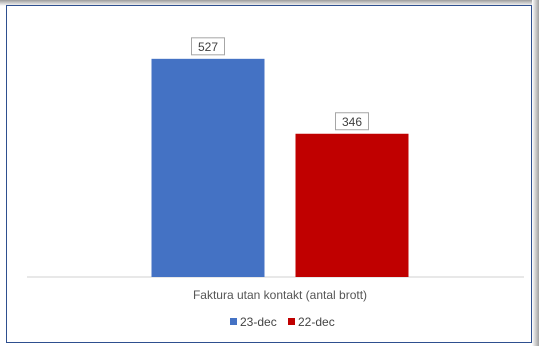 This screenshot has width=539, height=346. Describe the element at coordinates (233, 321) in the screenshot. I see `legend-swatch-23-dec` at that location.